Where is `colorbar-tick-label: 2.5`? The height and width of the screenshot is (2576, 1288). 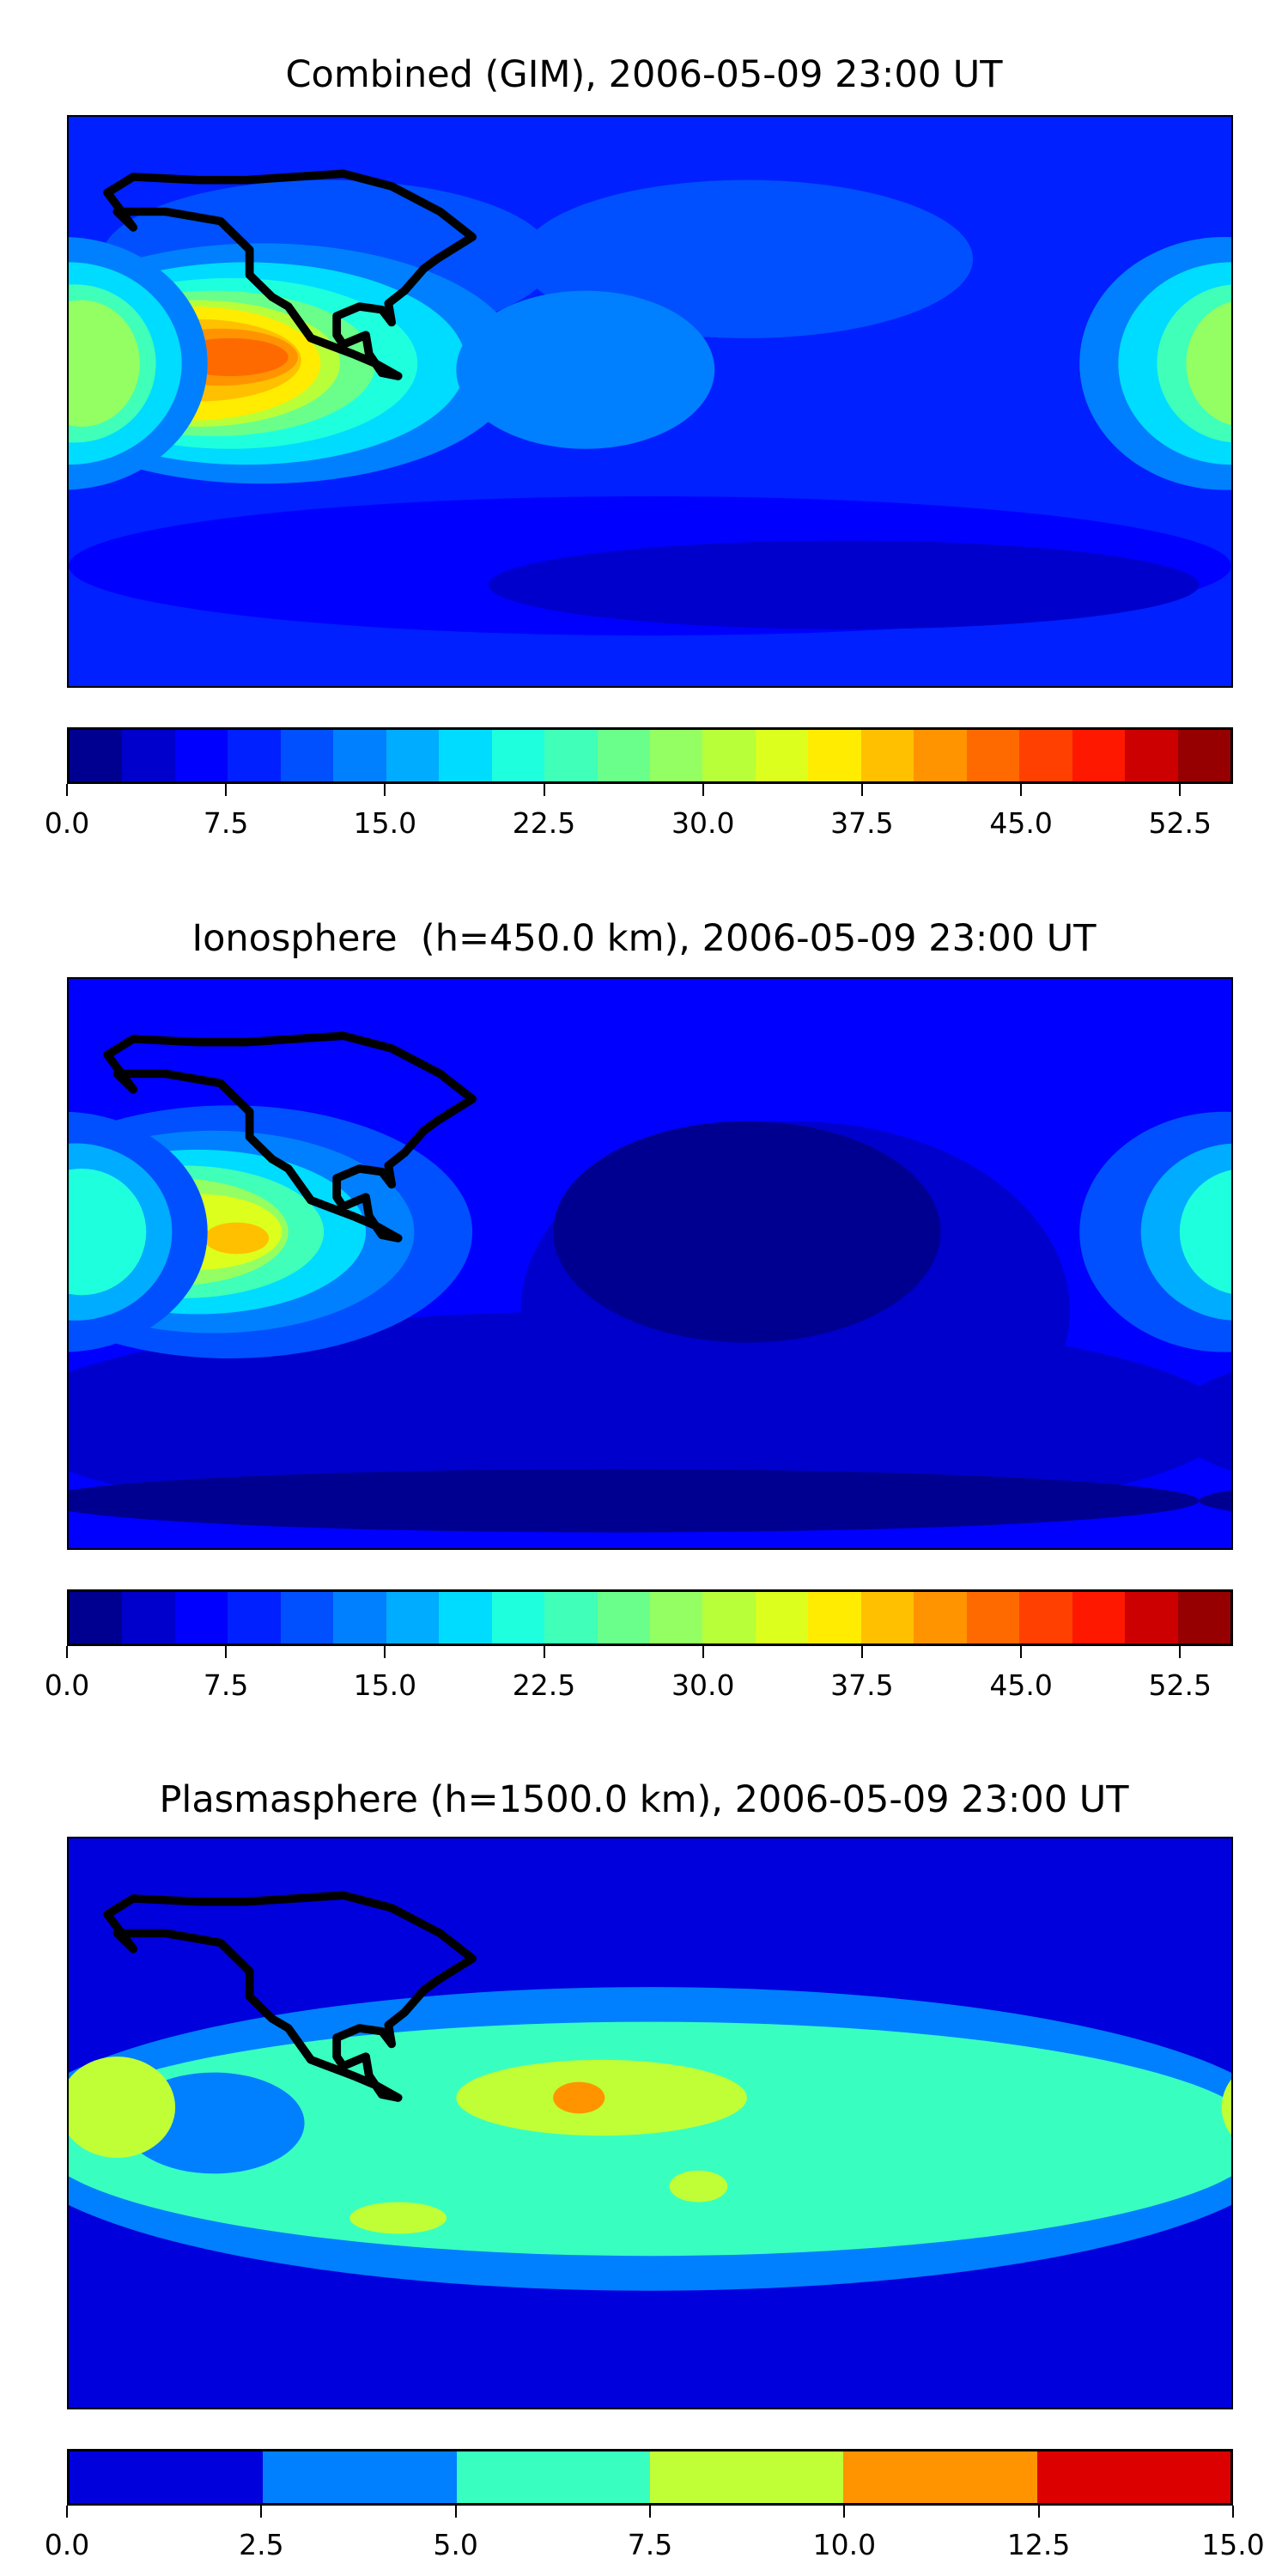 colorbar-tick-label: 2.5 is located at coordinates (261, 2544).